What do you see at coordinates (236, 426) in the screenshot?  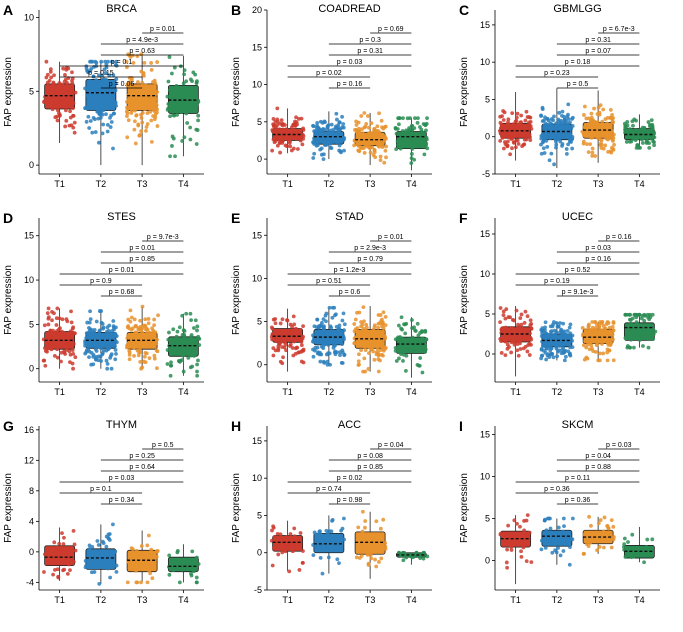 I see `panel-letter: H` at bounding box center [236, 426].